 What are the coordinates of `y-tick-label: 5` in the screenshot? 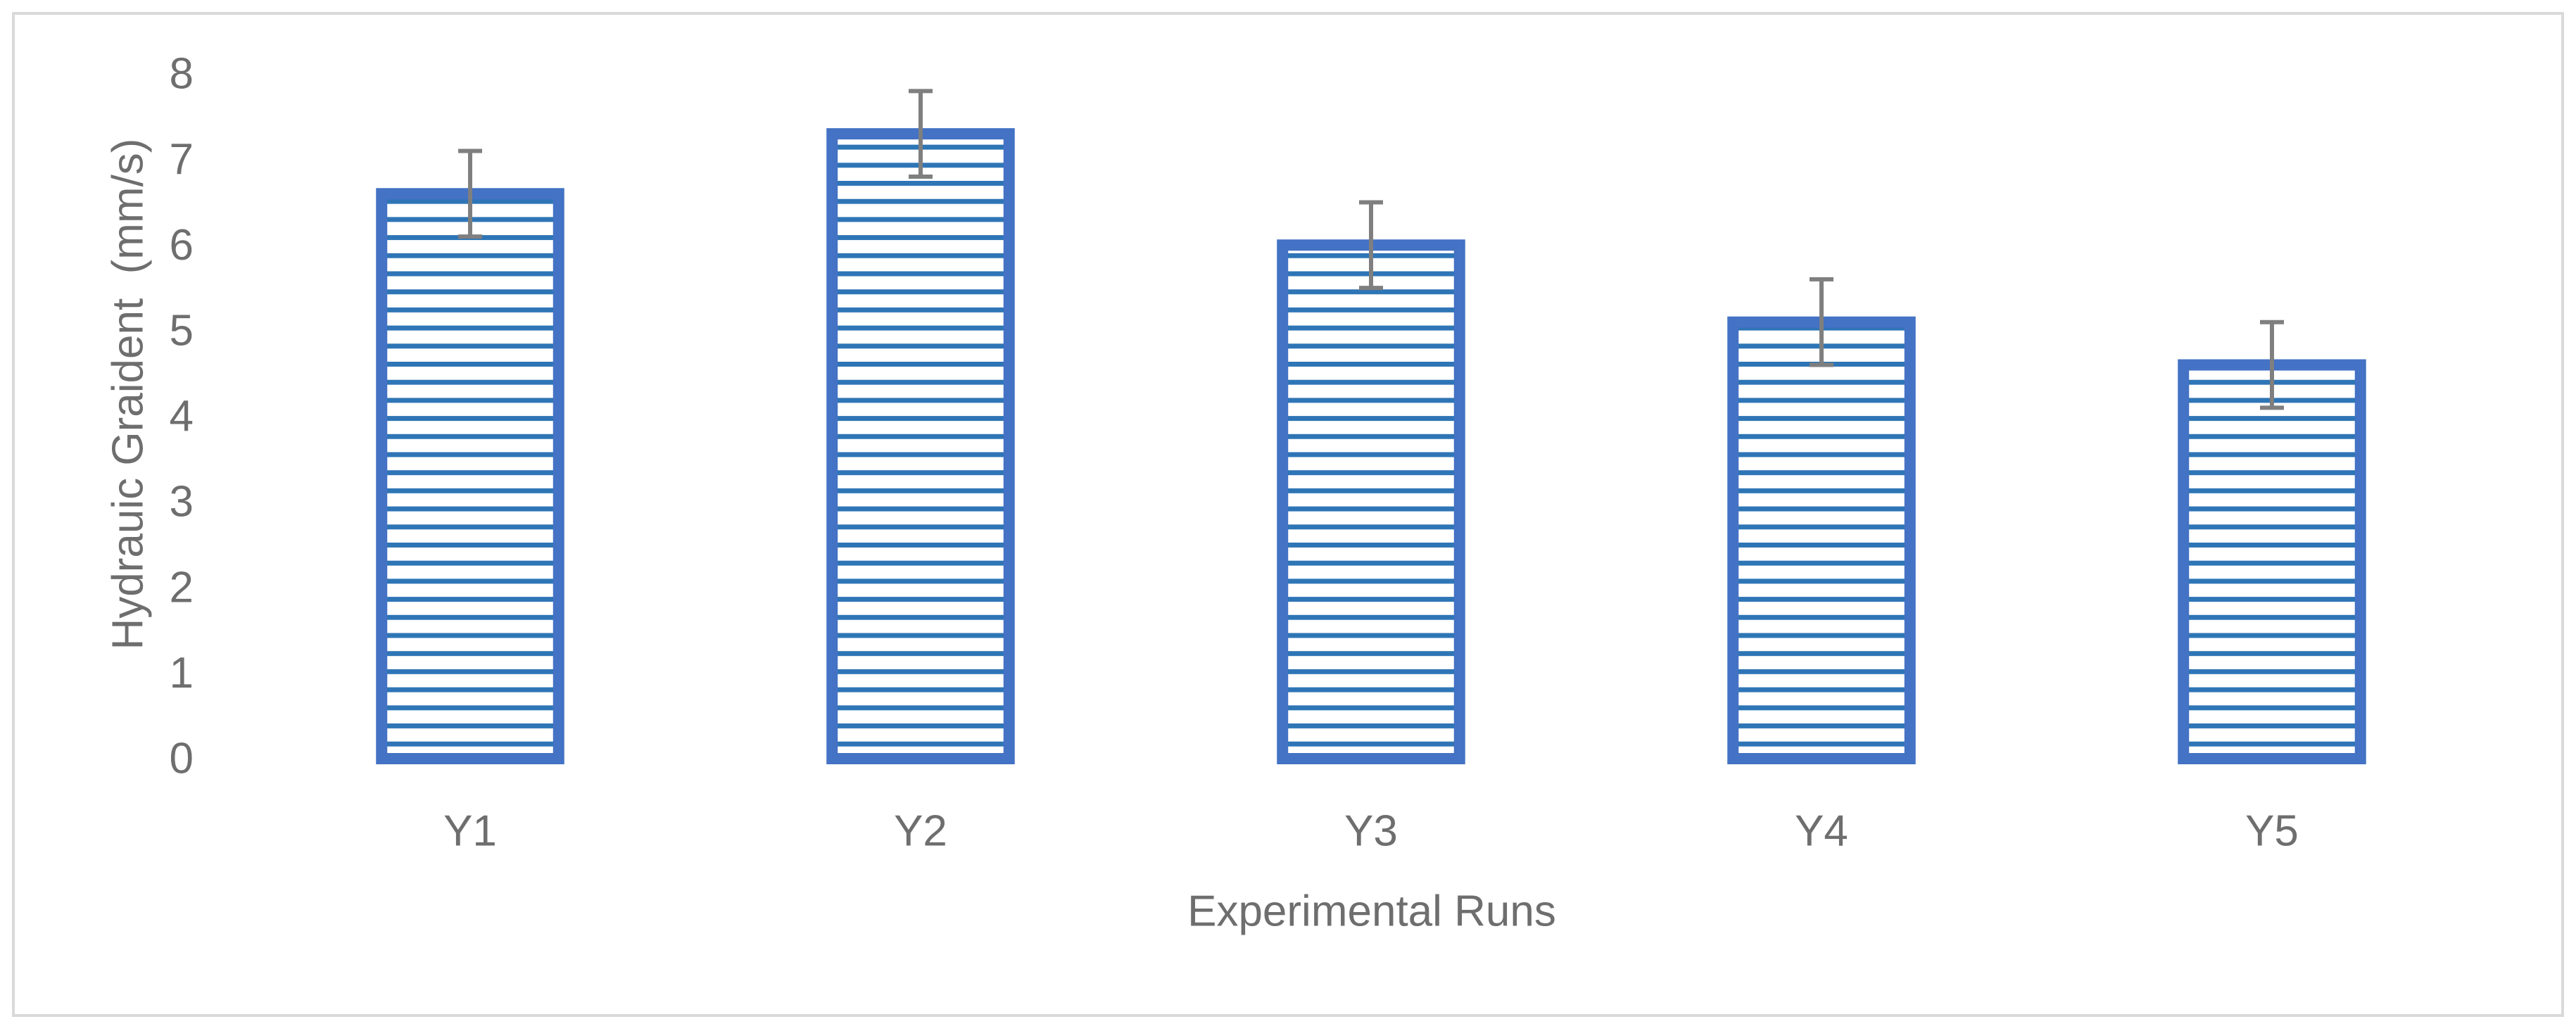 It's located at (182, 330).